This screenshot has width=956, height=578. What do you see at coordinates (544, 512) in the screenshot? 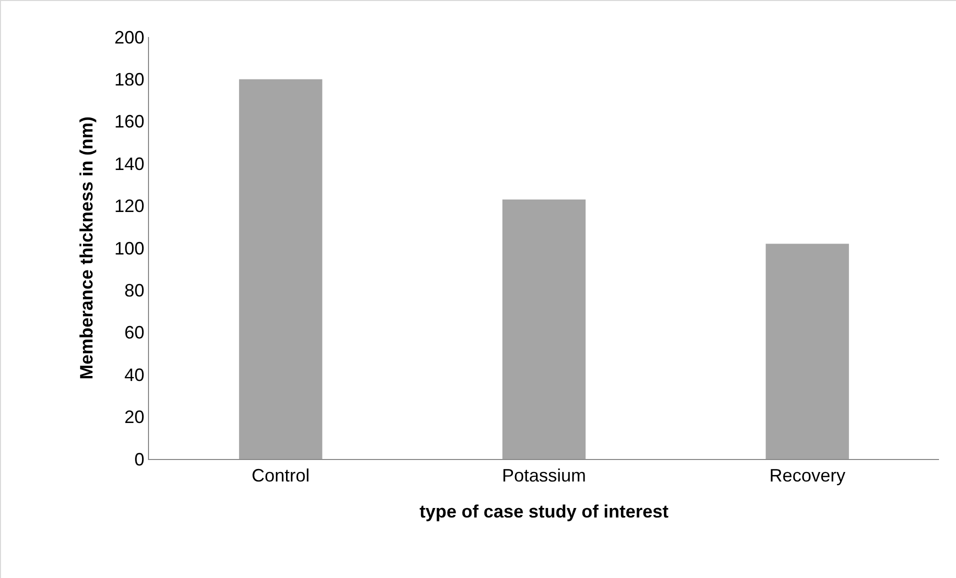
I see `x-axis-title: type of case study of interest` at bounding box center [544, 512].